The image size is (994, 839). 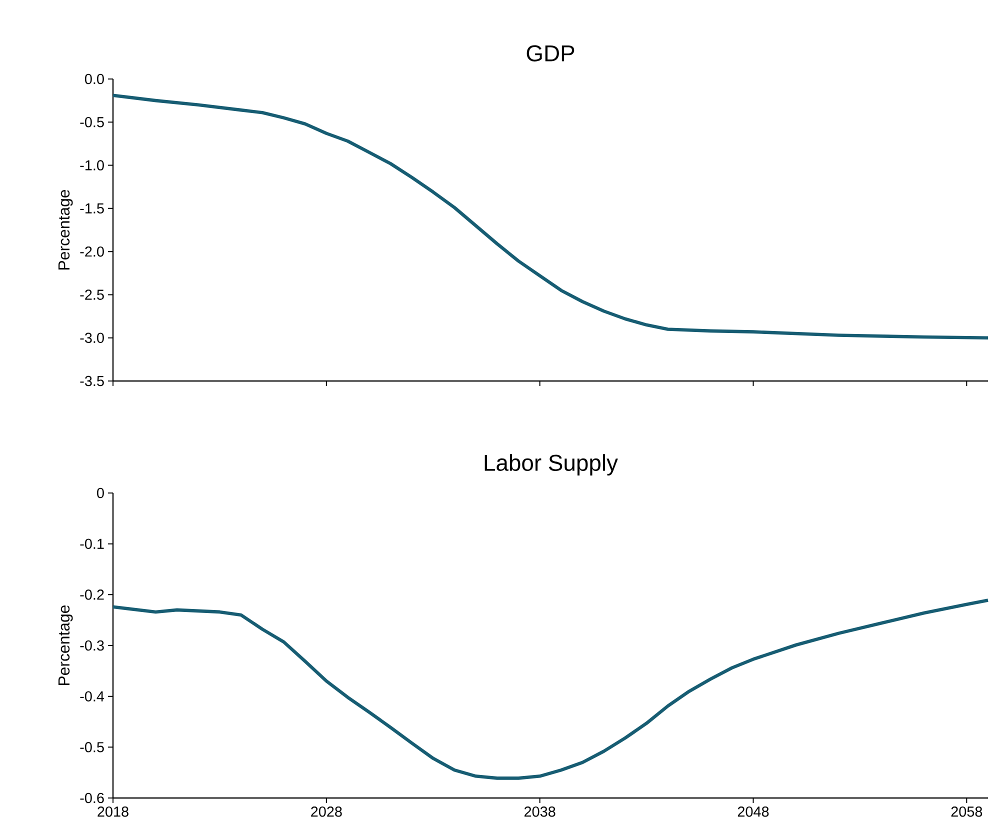 What do you see at coordinates (92, 595) in the screenshot?
I see `y-tick-label: -0.2` at bounding box center [92, 595].